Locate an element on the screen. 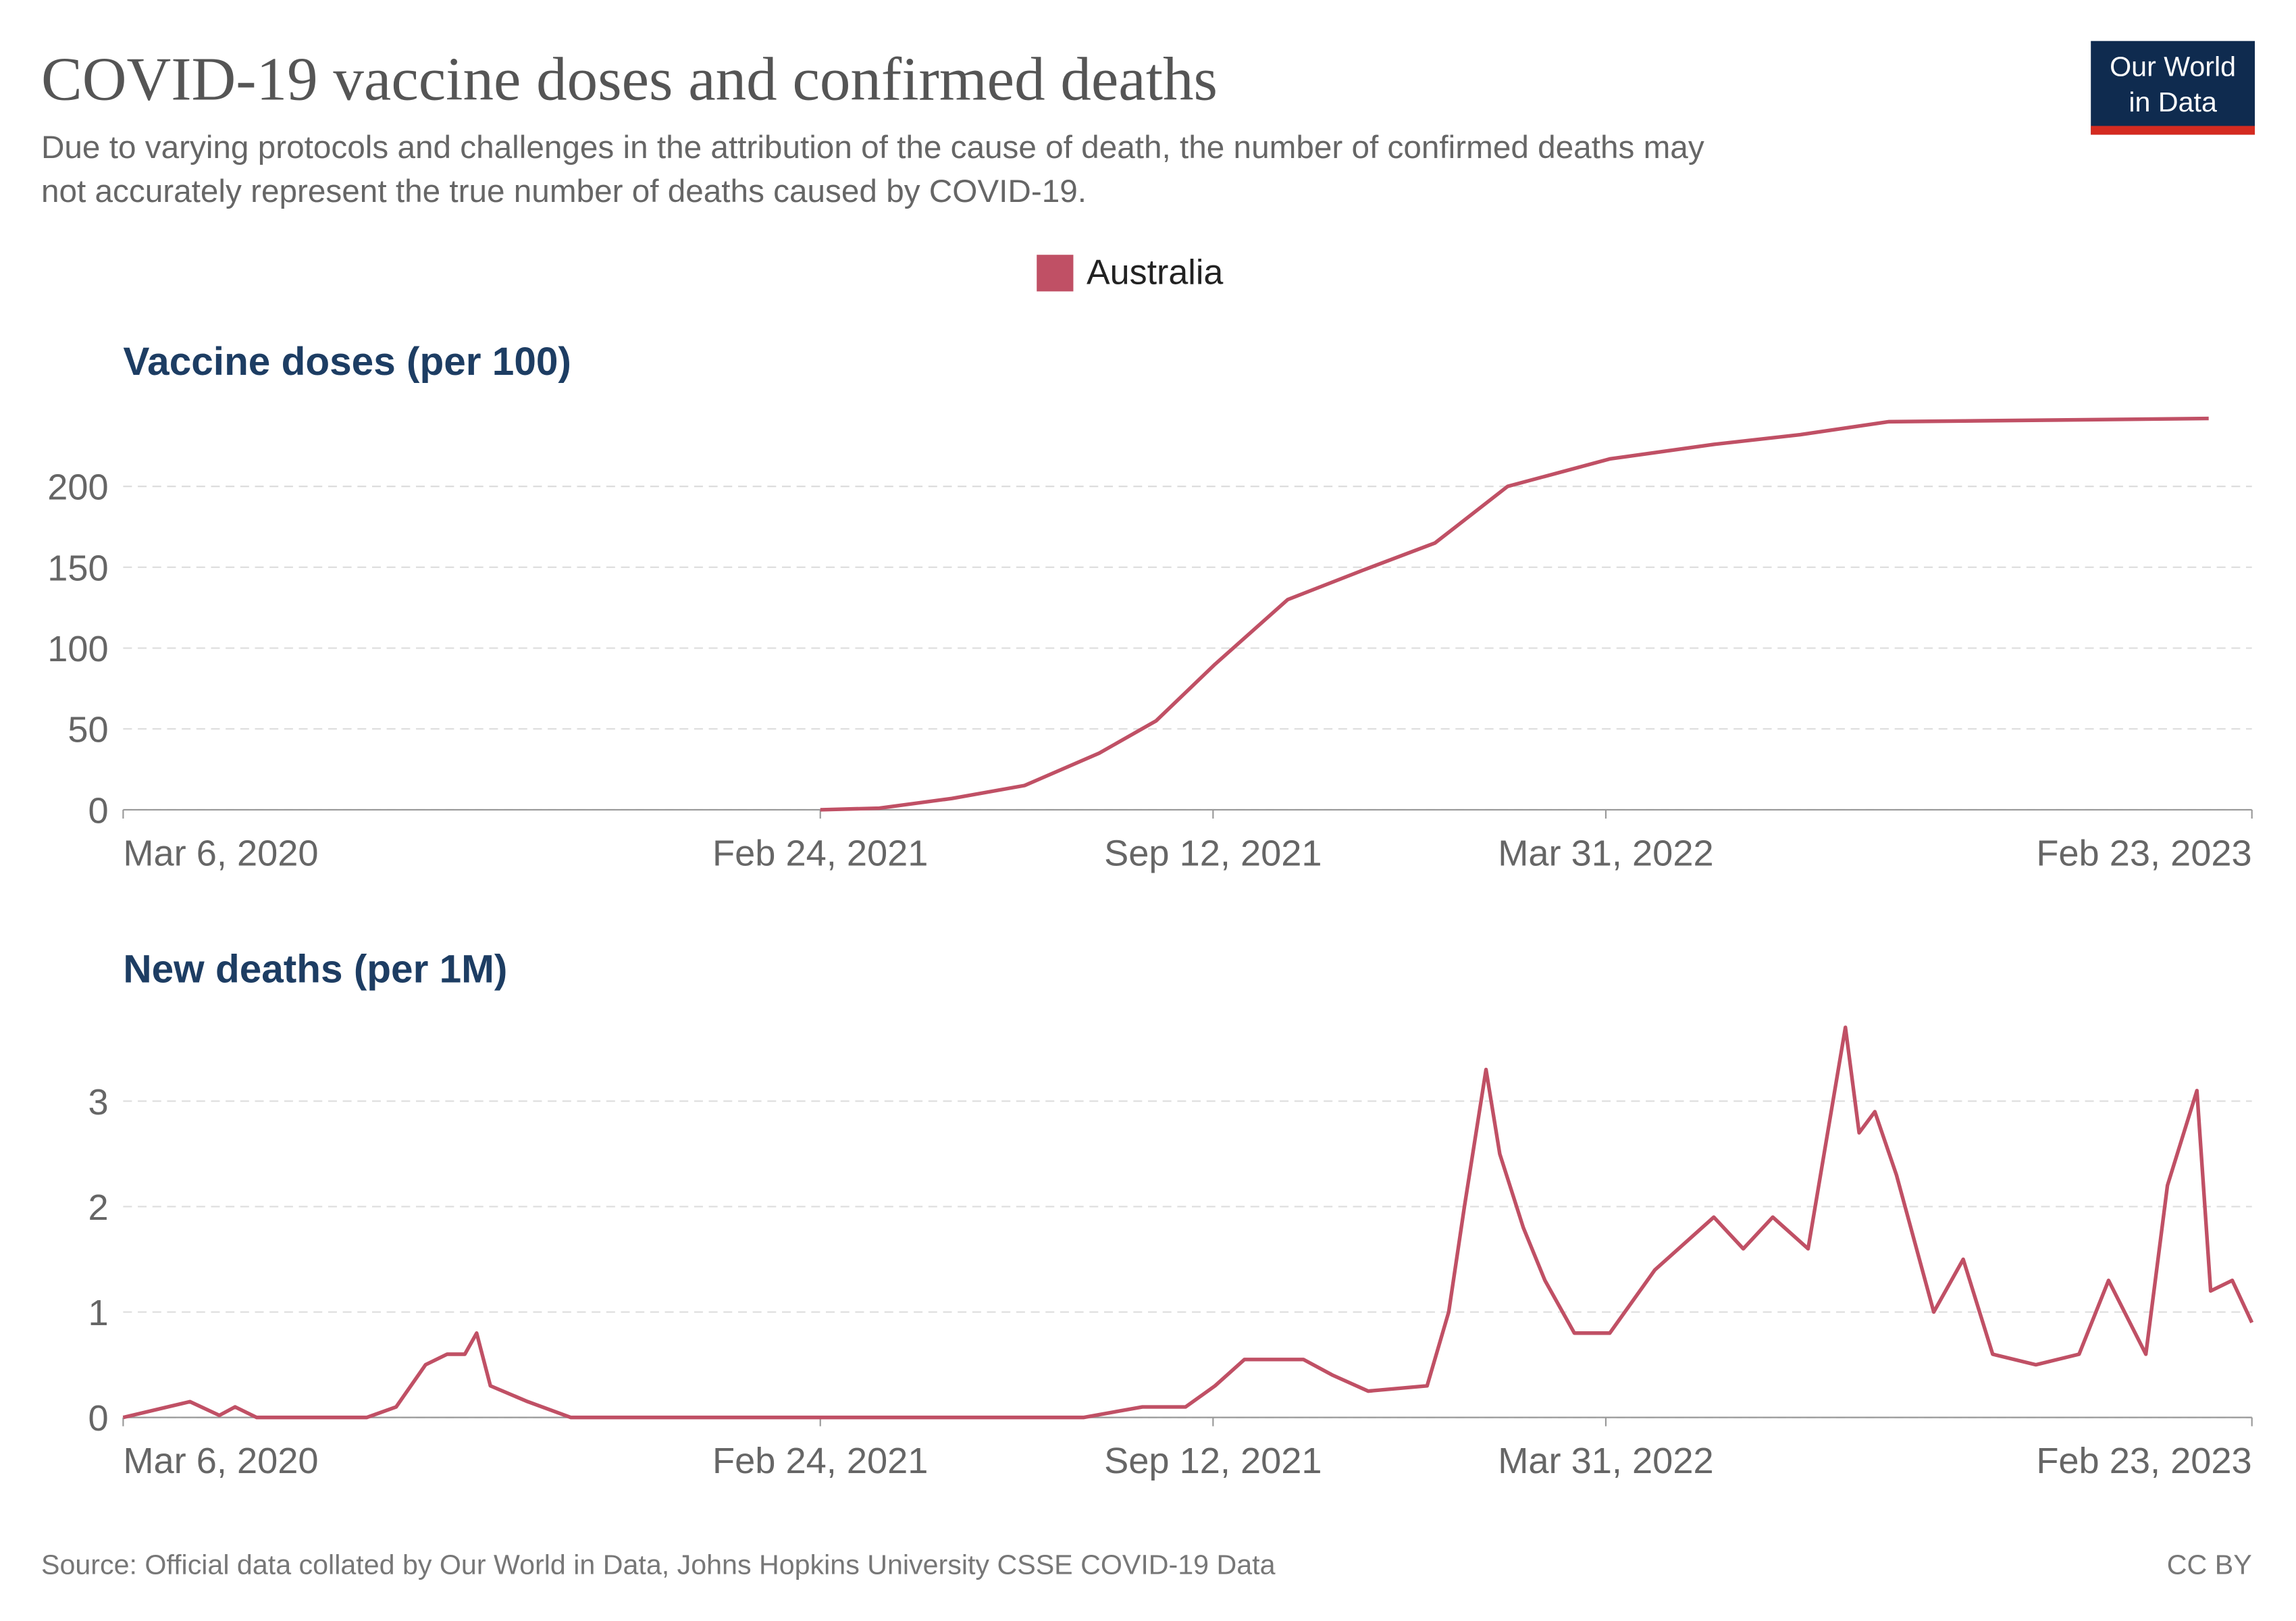 The image size is (2296, 1621). license: CC BY is located at coordinates (2209, 1564).